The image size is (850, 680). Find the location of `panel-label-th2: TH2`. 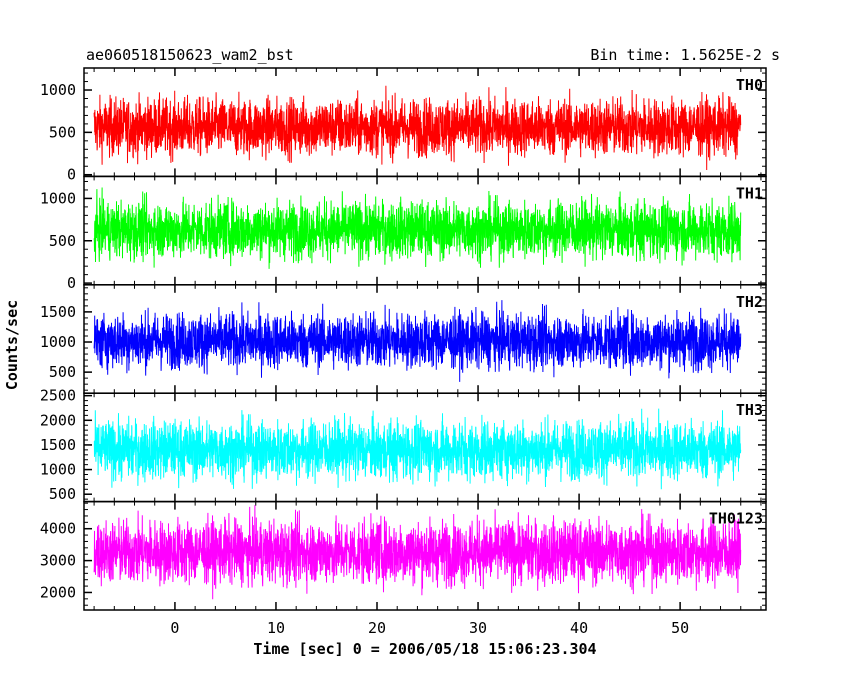

panel-label-th2: TH2 is located at coordinates (749, 302).